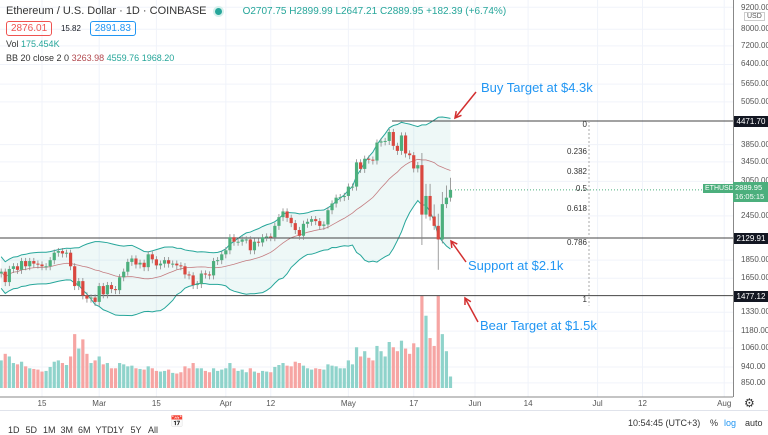  I want to click on time-tick: Jul, so click(597, 403).